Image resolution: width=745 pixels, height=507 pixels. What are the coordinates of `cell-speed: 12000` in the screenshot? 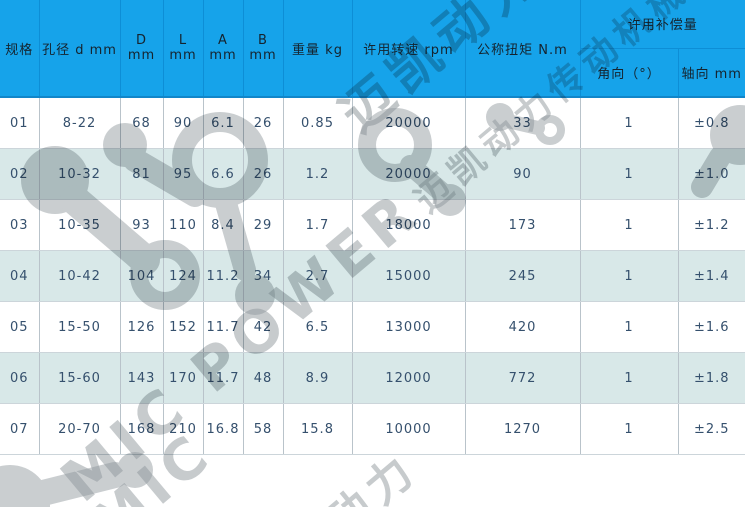 It's located at (409, 378).